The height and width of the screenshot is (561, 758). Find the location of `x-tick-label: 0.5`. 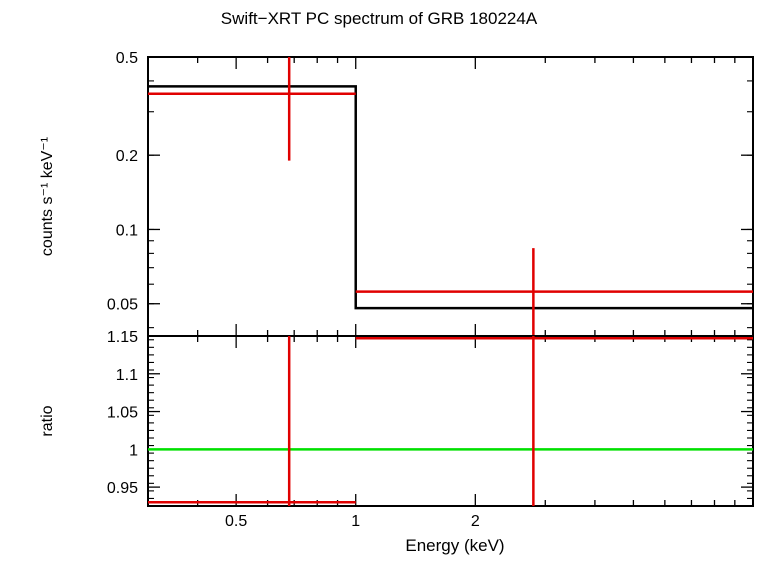

x-tick-label: 0.5 is located at coordinates (236, 521).